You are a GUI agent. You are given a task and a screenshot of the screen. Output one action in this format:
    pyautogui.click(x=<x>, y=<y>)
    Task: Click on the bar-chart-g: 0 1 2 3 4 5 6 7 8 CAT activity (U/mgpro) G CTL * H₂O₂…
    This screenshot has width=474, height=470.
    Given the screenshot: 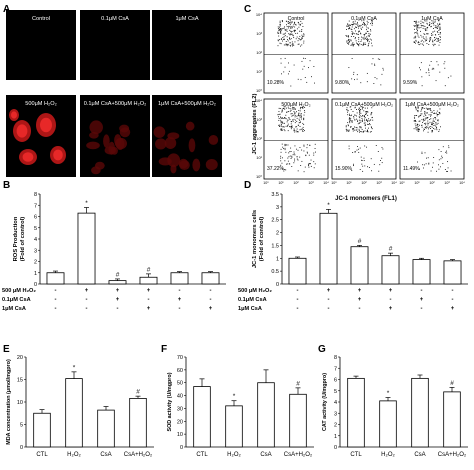 What is the action you would take?
    pyautogui.click(x=393, y=401)
    